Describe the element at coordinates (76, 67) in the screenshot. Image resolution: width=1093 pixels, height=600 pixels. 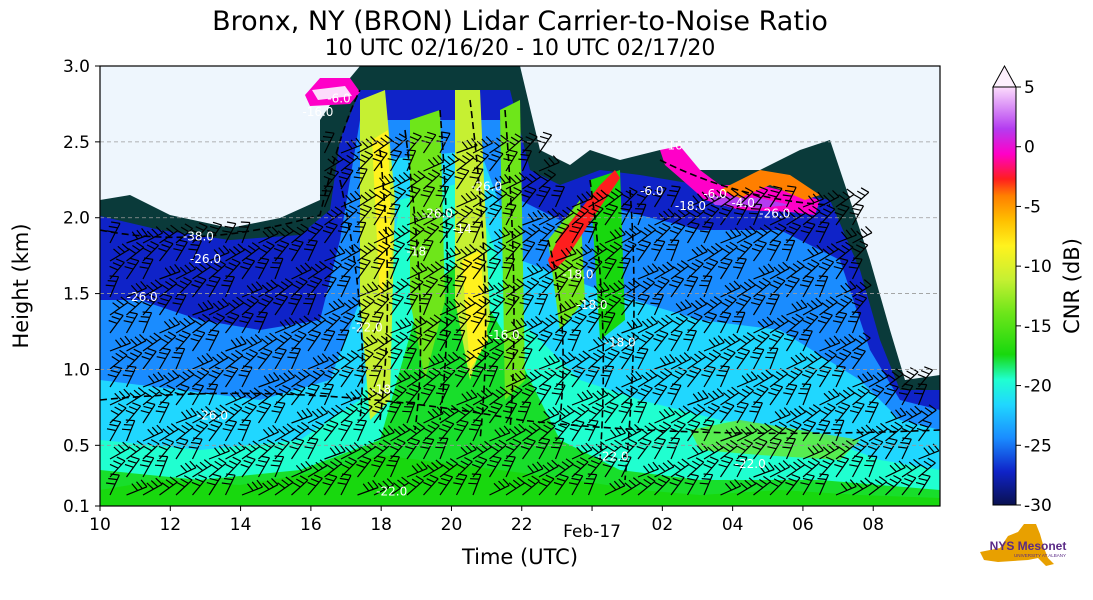
I see `y-tick-label: 3.0` at that location.